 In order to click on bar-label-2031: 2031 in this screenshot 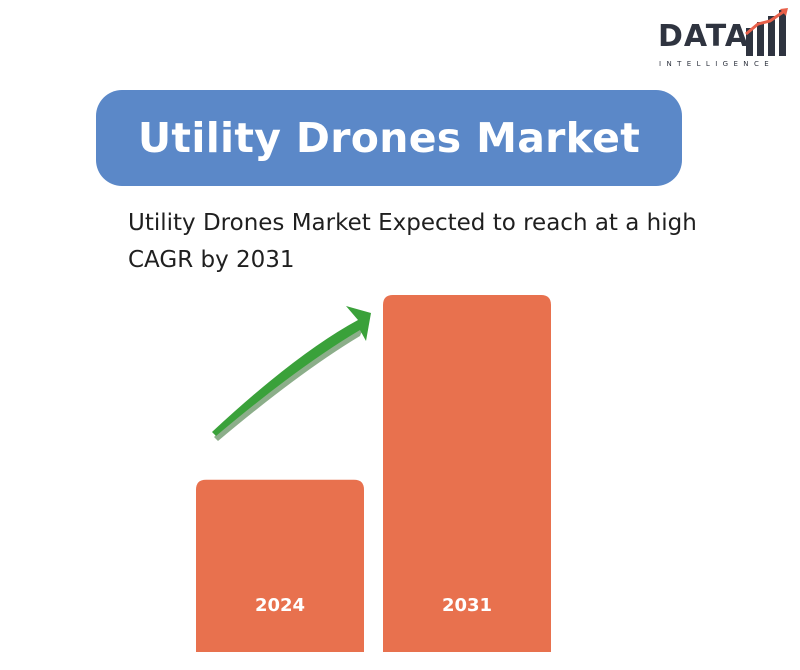, I will do `click(467, 605)`.